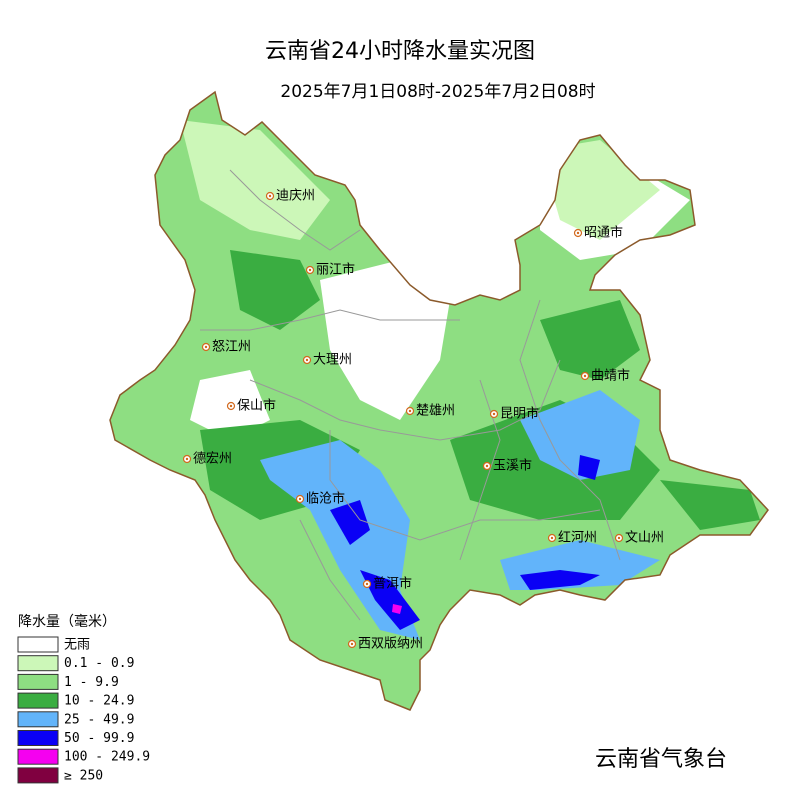 This screenshot has width=800, height=799. Describe the element at coordinates (83, 775) in the screenshot. I see `legend-label: ≥ 250` at that location.